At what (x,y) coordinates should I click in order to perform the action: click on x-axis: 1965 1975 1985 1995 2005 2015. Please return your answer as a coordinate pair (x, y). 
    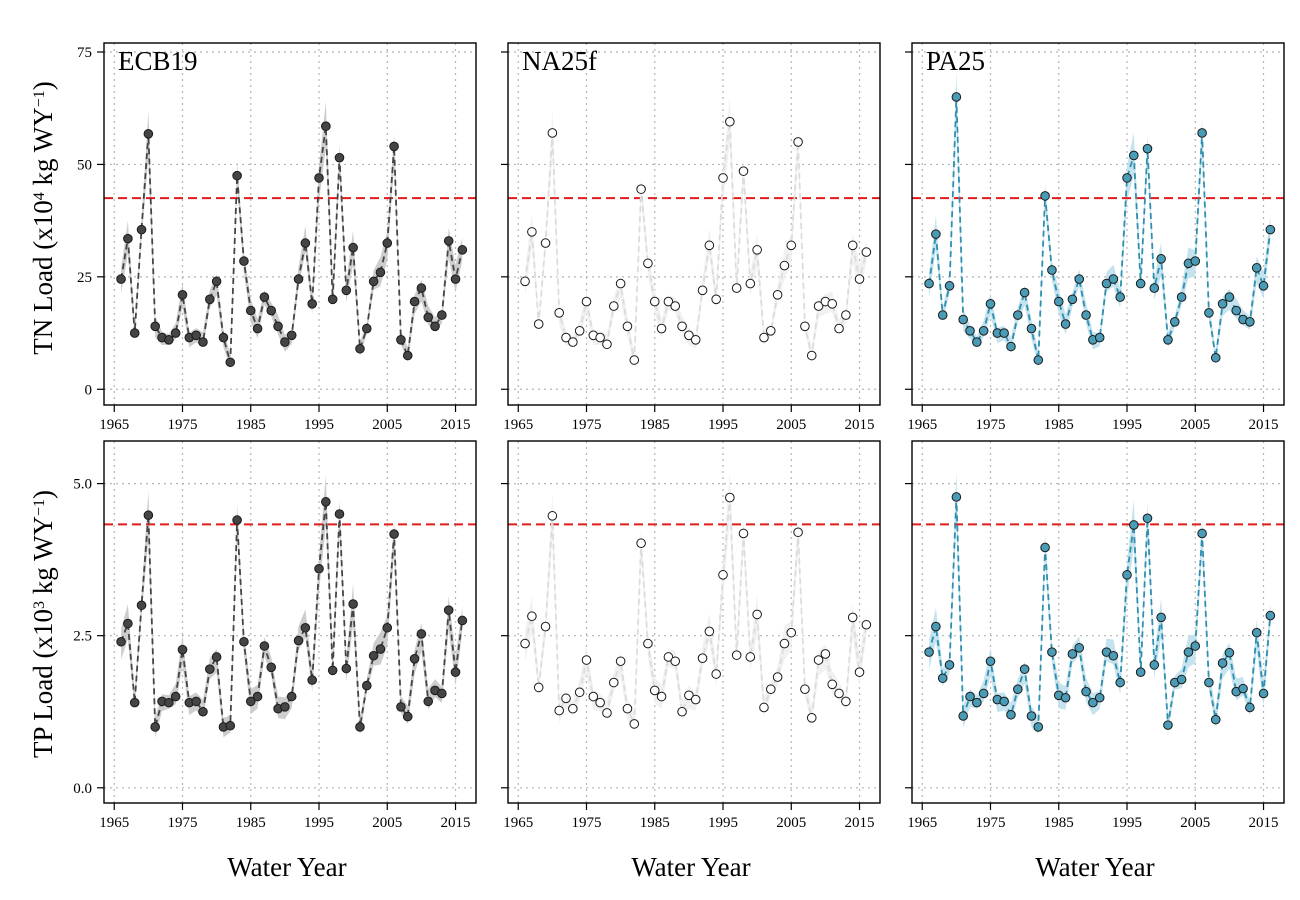
    Looking at the image, I should click on (689, 419).